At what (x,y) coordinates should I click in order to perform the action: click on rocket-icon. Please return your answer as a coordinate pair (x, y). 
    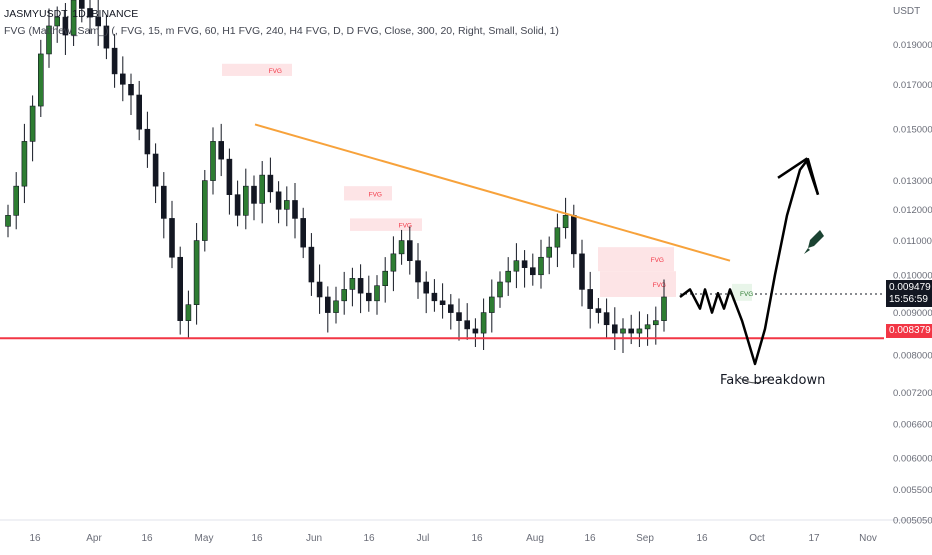
    Looking at the image, I should click on (816, 239).